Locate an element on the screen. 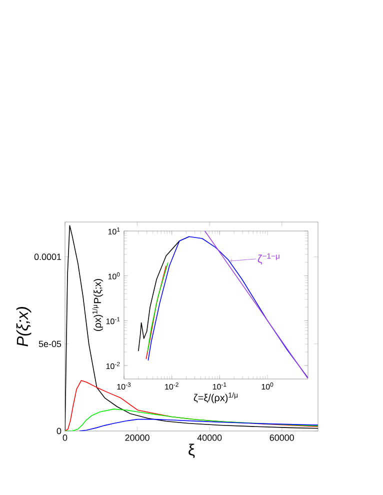 The height and width of the screenshot is (495, 383). x-axis-title: ζ=ξ/(ρx)$^{1/μ}$ is located at coordinates (216, 398).